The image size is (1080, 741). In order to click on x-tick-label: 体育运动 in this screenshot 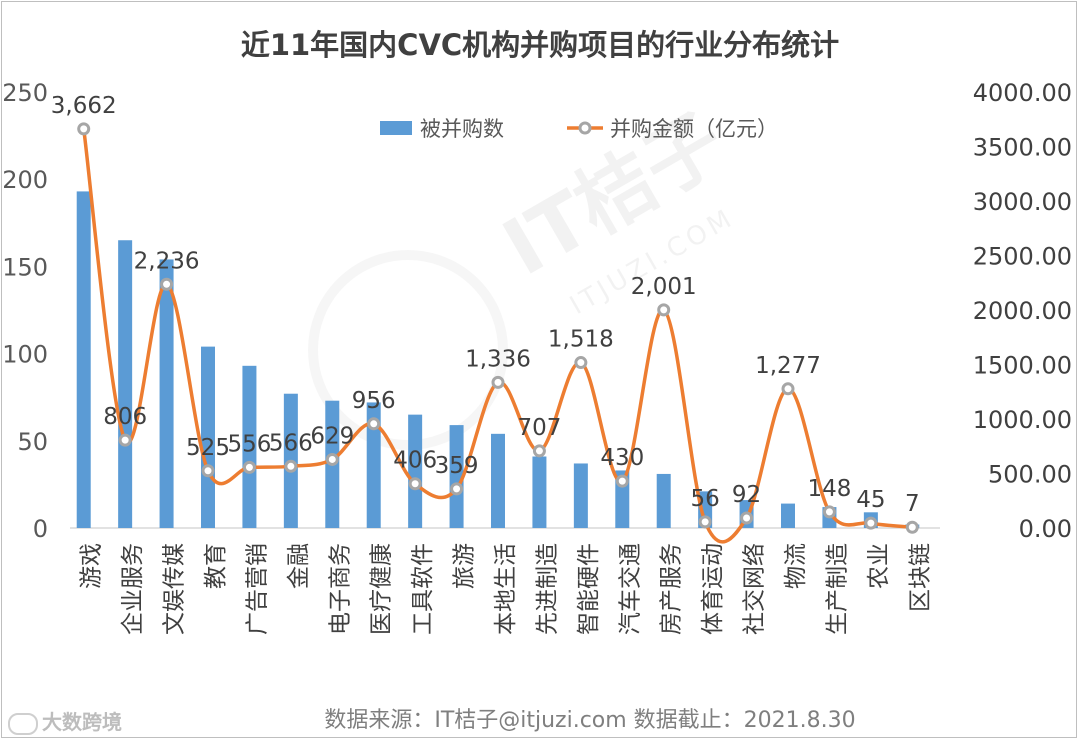, I will do `click(713, 589)`.